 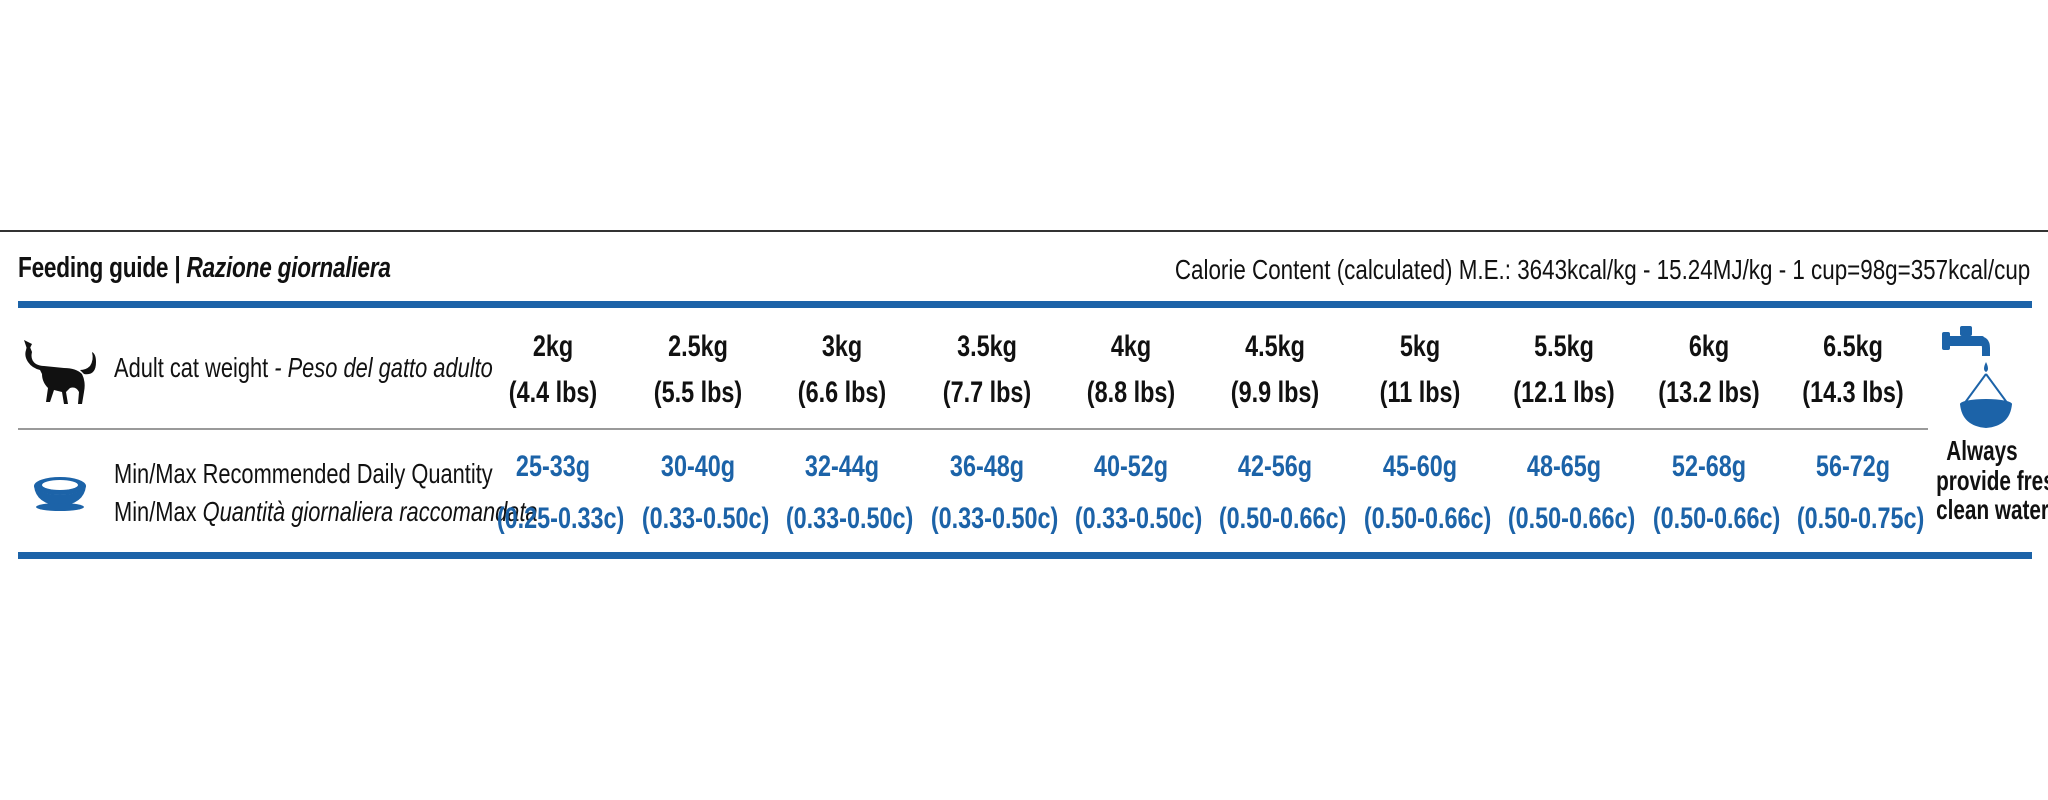 What do you see at coordinates (1024, 231) in the screenshot?
I see `top-divider` at bounding box center [1024, 231].